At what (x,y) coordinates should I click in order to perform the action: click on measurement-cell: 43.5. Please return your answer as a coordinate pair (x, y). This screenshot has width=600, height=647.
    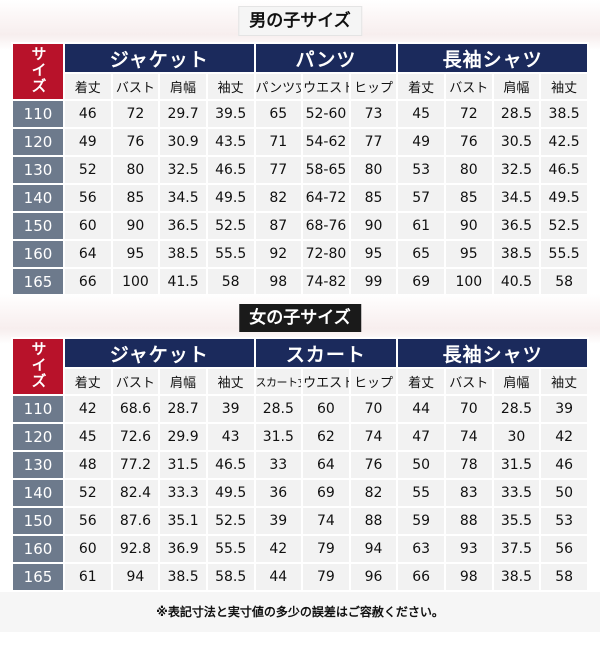
    Looking at the image, I should click on (230, 142).